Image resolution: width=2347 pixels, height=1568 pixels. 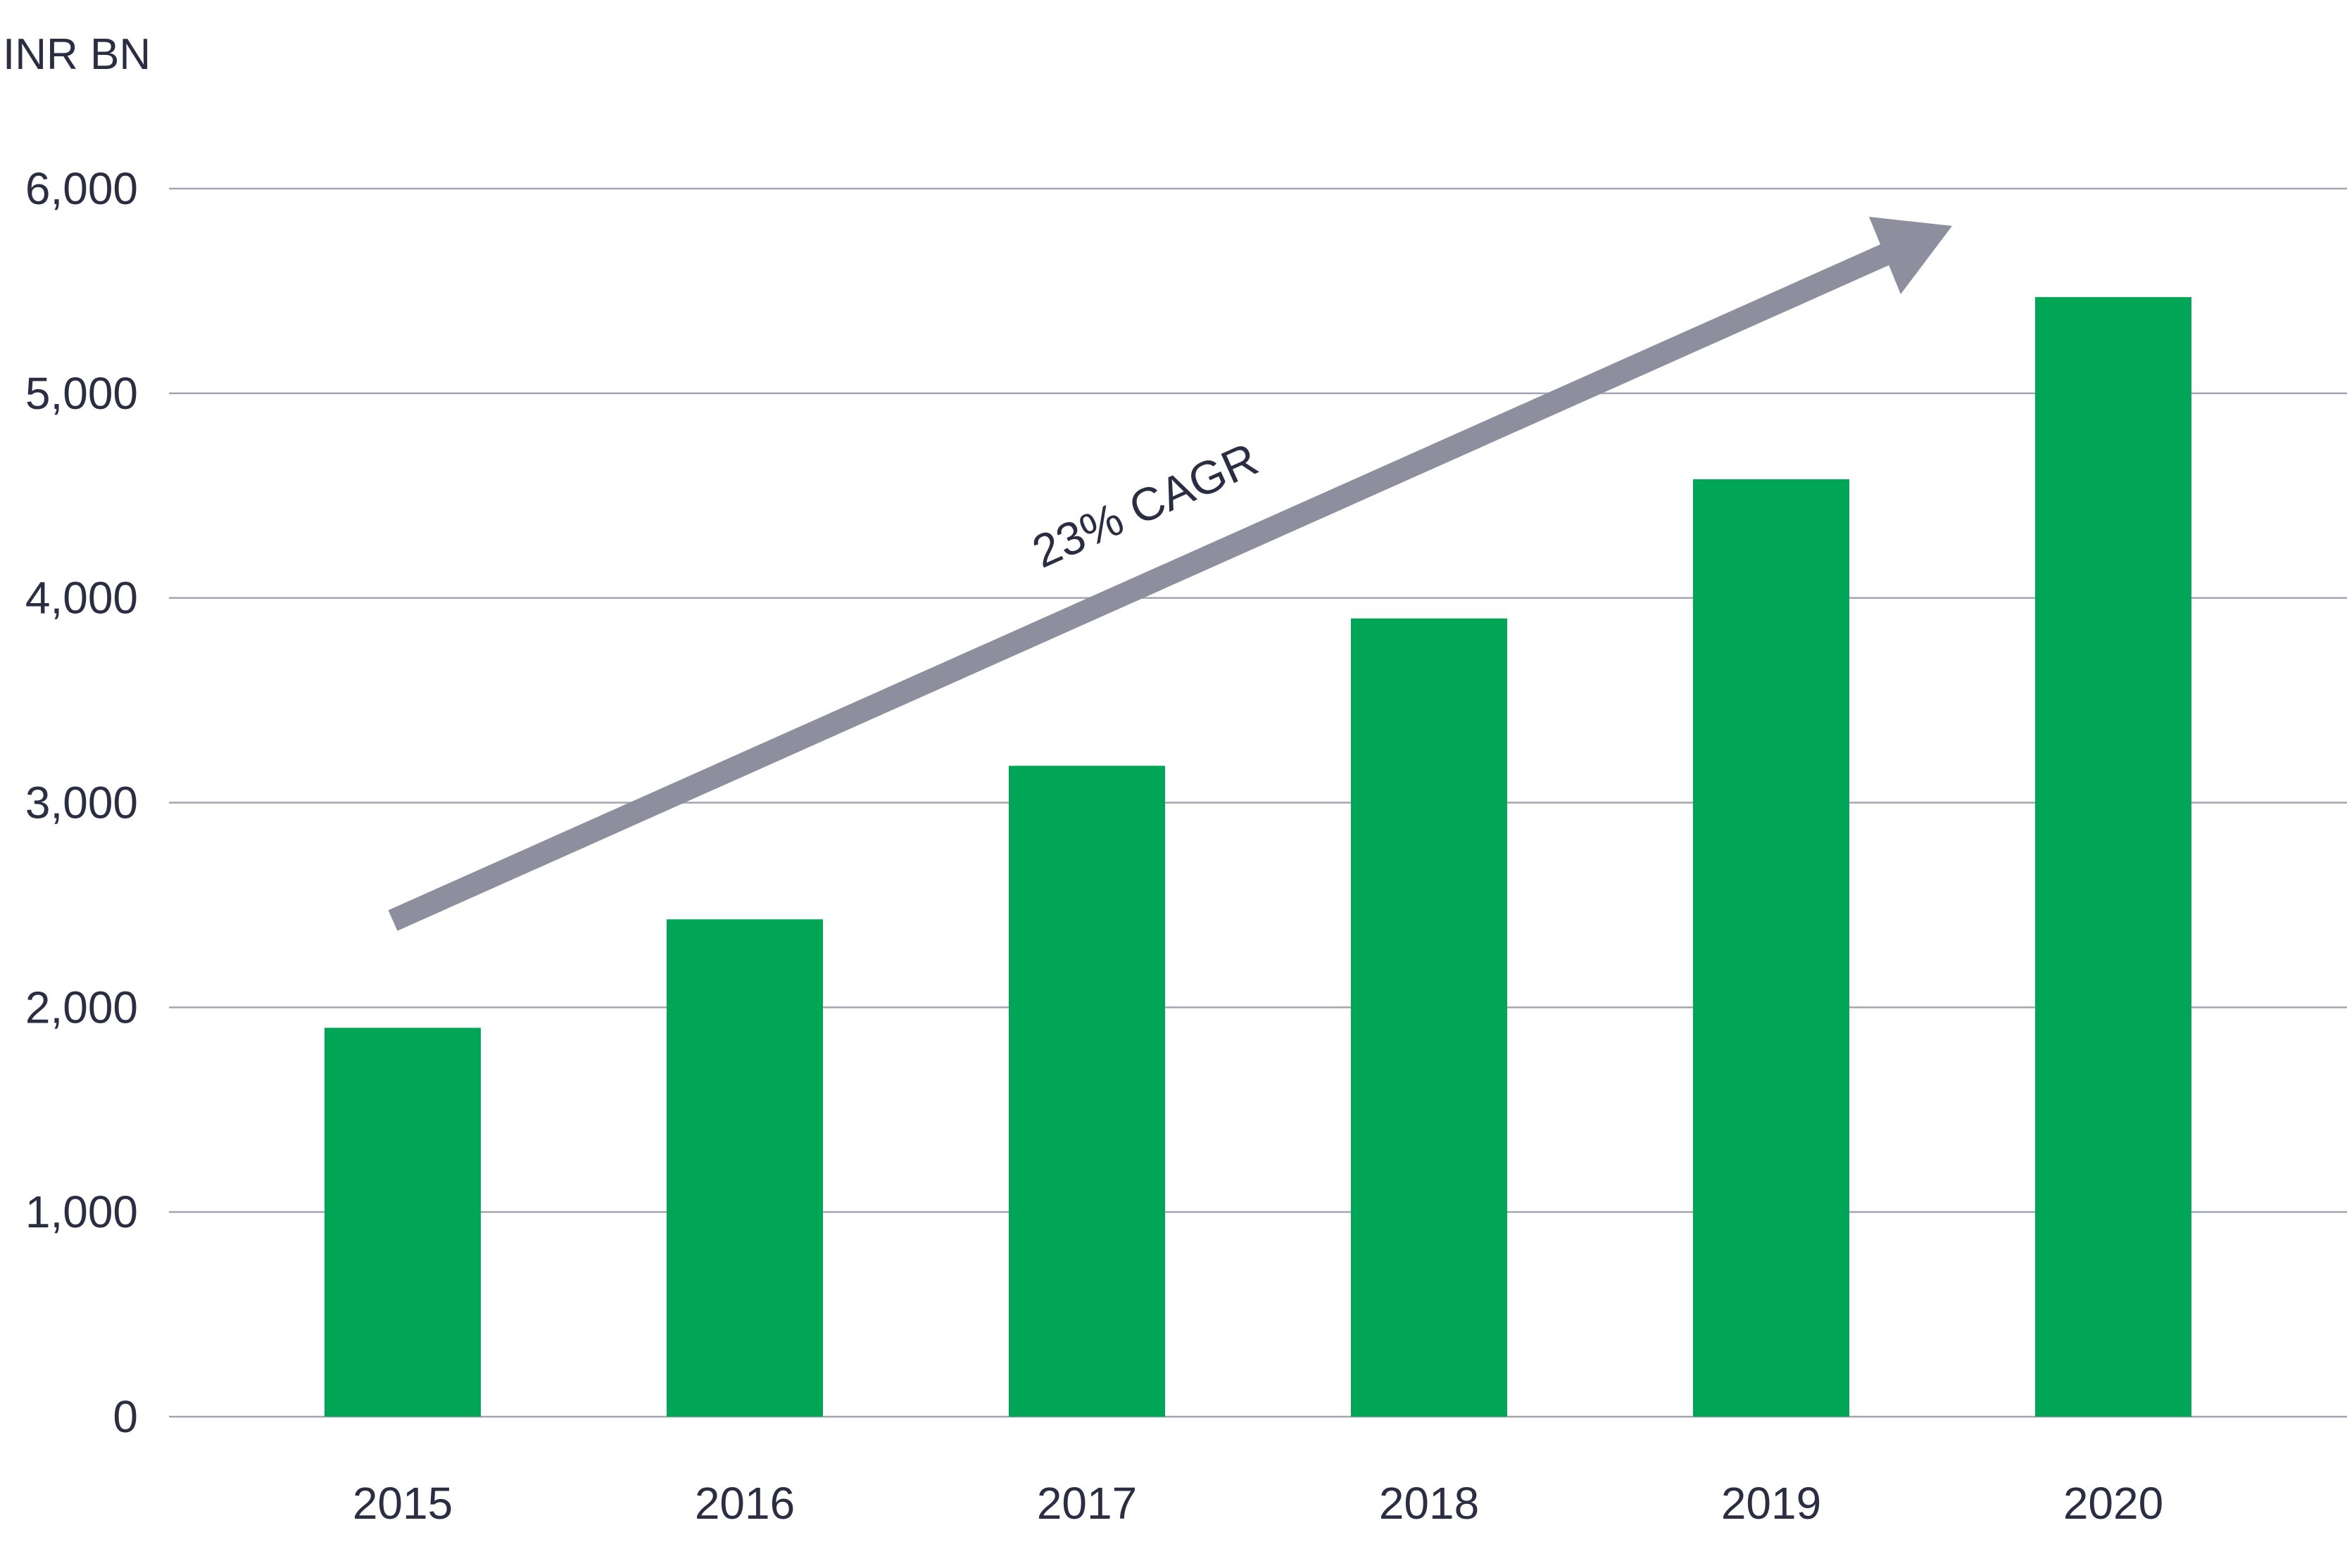 I want to click on x-axis-ticks: 2015 2016 2017 2018 2019 2020, so click(x=1258, y=1503).